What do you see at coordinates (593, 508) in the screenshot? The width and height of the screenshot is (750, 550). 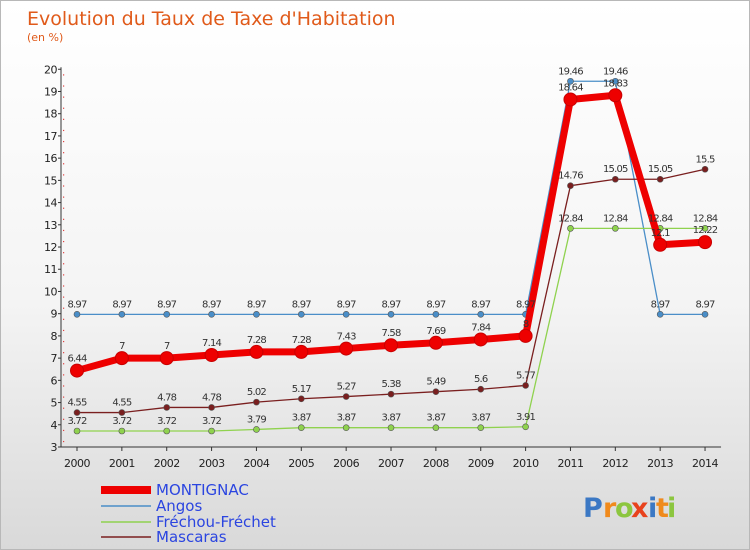 I see `logo-letter: P` at bounding box center [593, 508].